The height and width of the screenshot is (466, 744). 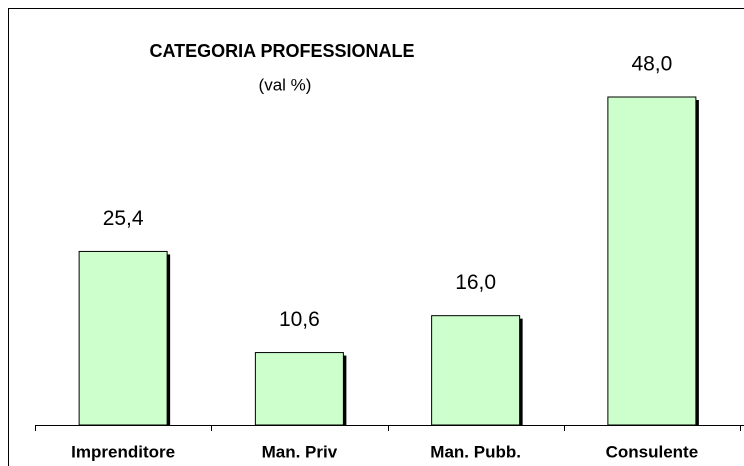 I want to click on x-tick-label: Man. Pubb., so click(x=475, y=451).